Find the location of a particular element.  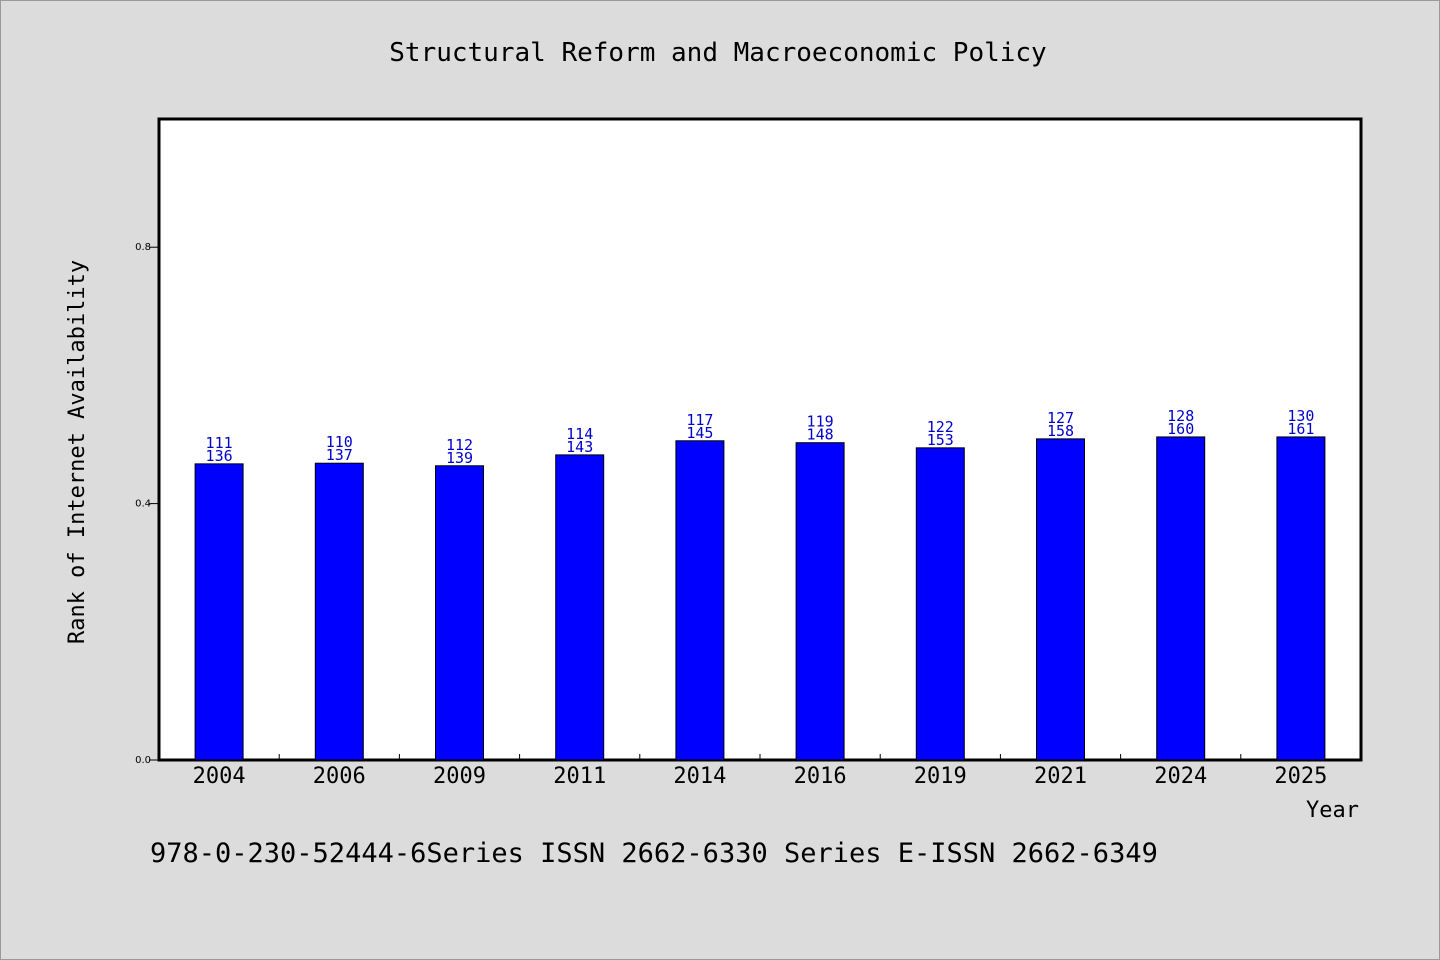

y-axis: 0.0 0.4 0.8 is located at coordinates (147, 504).